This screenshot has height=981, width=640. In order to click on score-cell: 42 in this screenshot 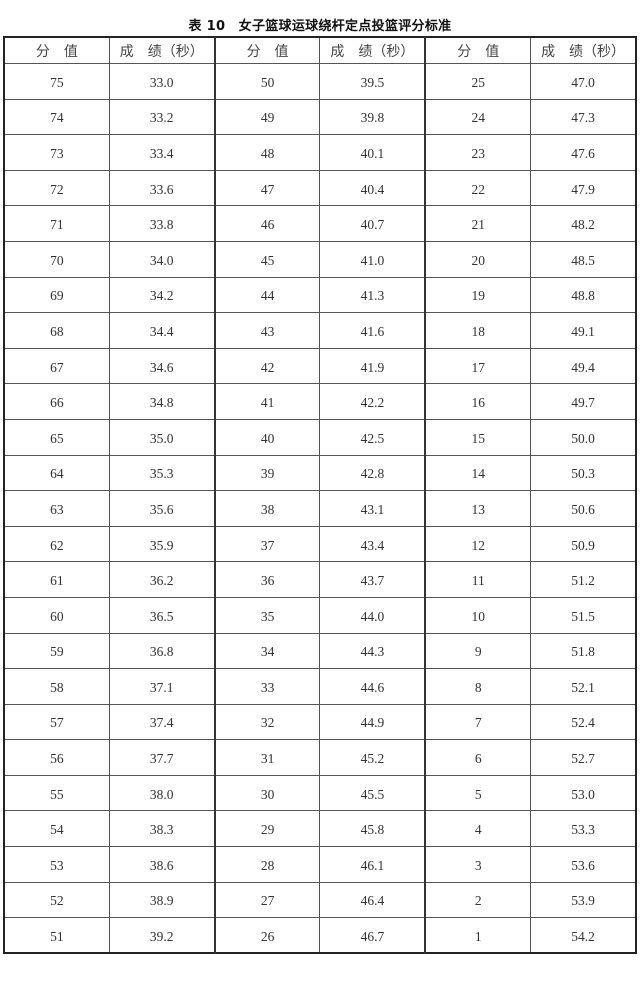, I will do `click(267, 366)`.